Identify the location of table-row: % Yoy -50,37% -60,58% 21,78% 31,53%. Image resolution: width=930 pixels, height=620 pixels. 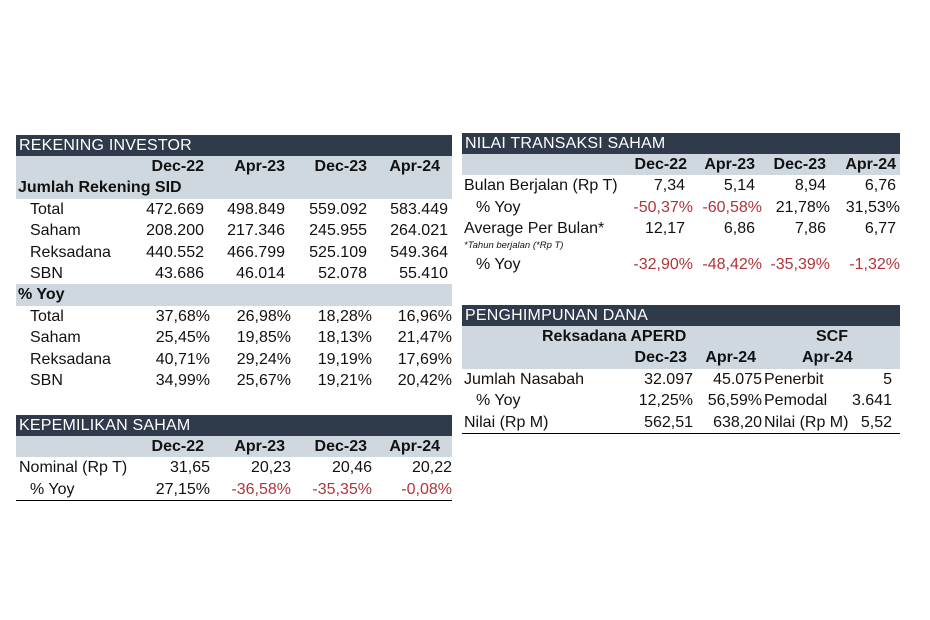
(681, 207).